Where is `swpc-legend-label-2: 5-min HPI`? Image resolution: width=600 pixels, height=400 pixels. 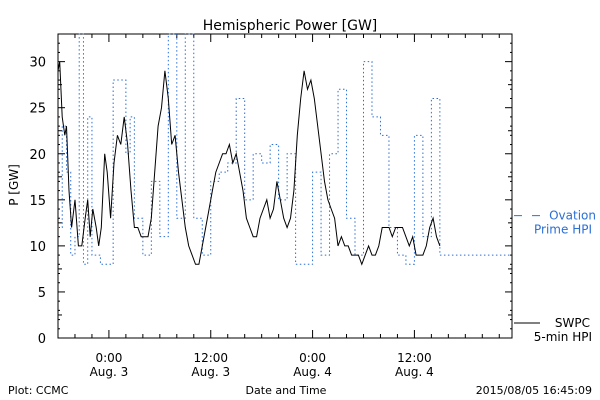 swpc-legend-label-2: 5-min HPI is located at coordinates (563, 337).